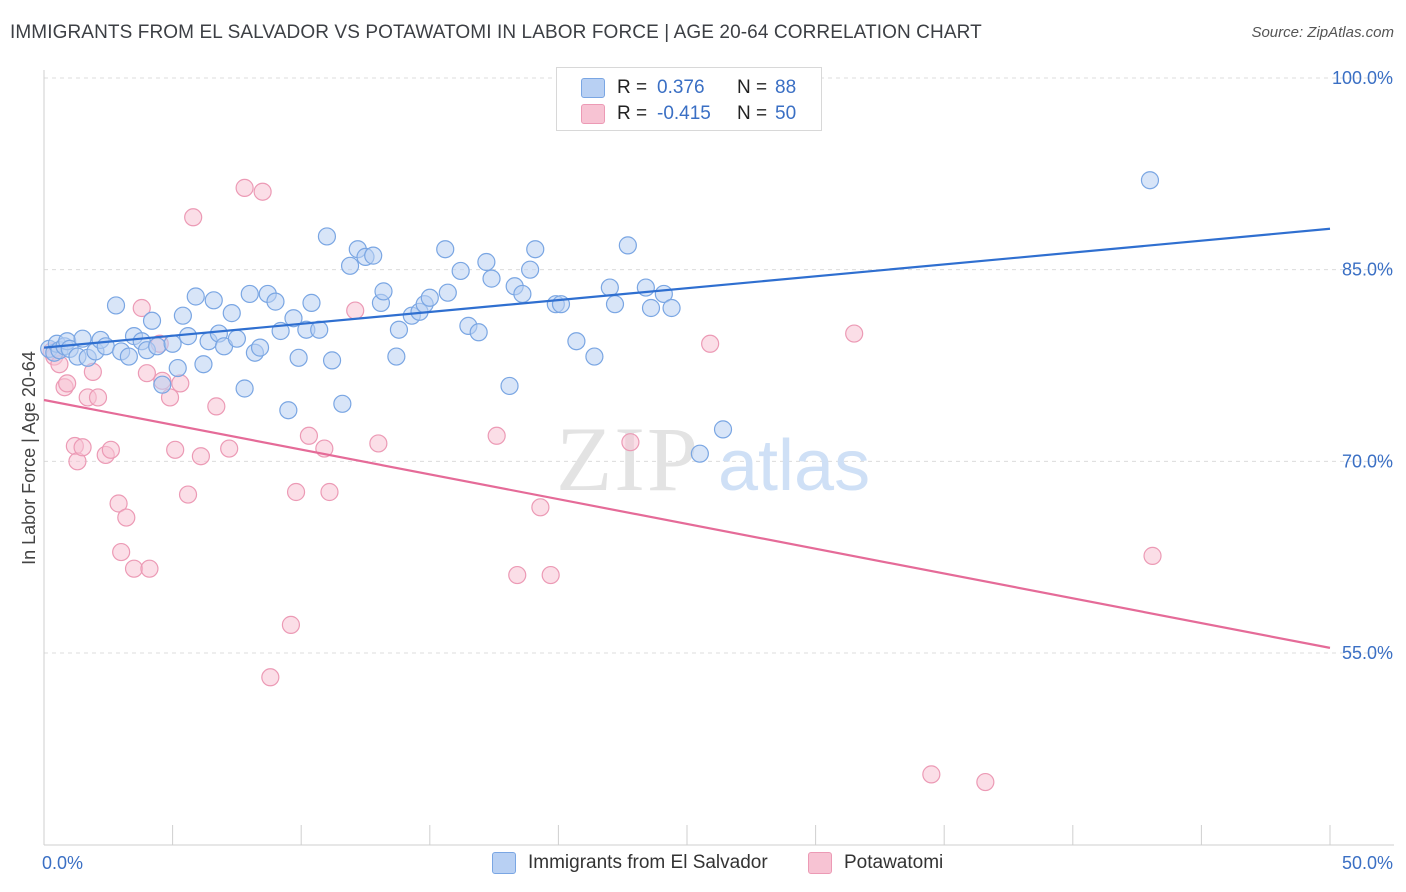  I want to click on legend-row-el-salvador: R = 0.376 N = 88, so click(688, 88).